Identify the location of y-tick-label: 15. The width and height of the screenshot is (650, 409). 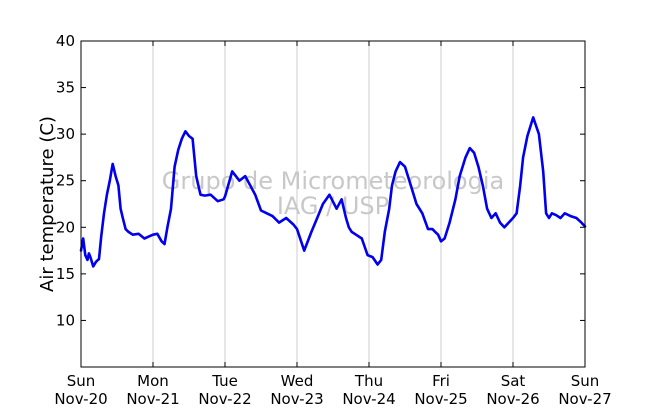
(65, 274).